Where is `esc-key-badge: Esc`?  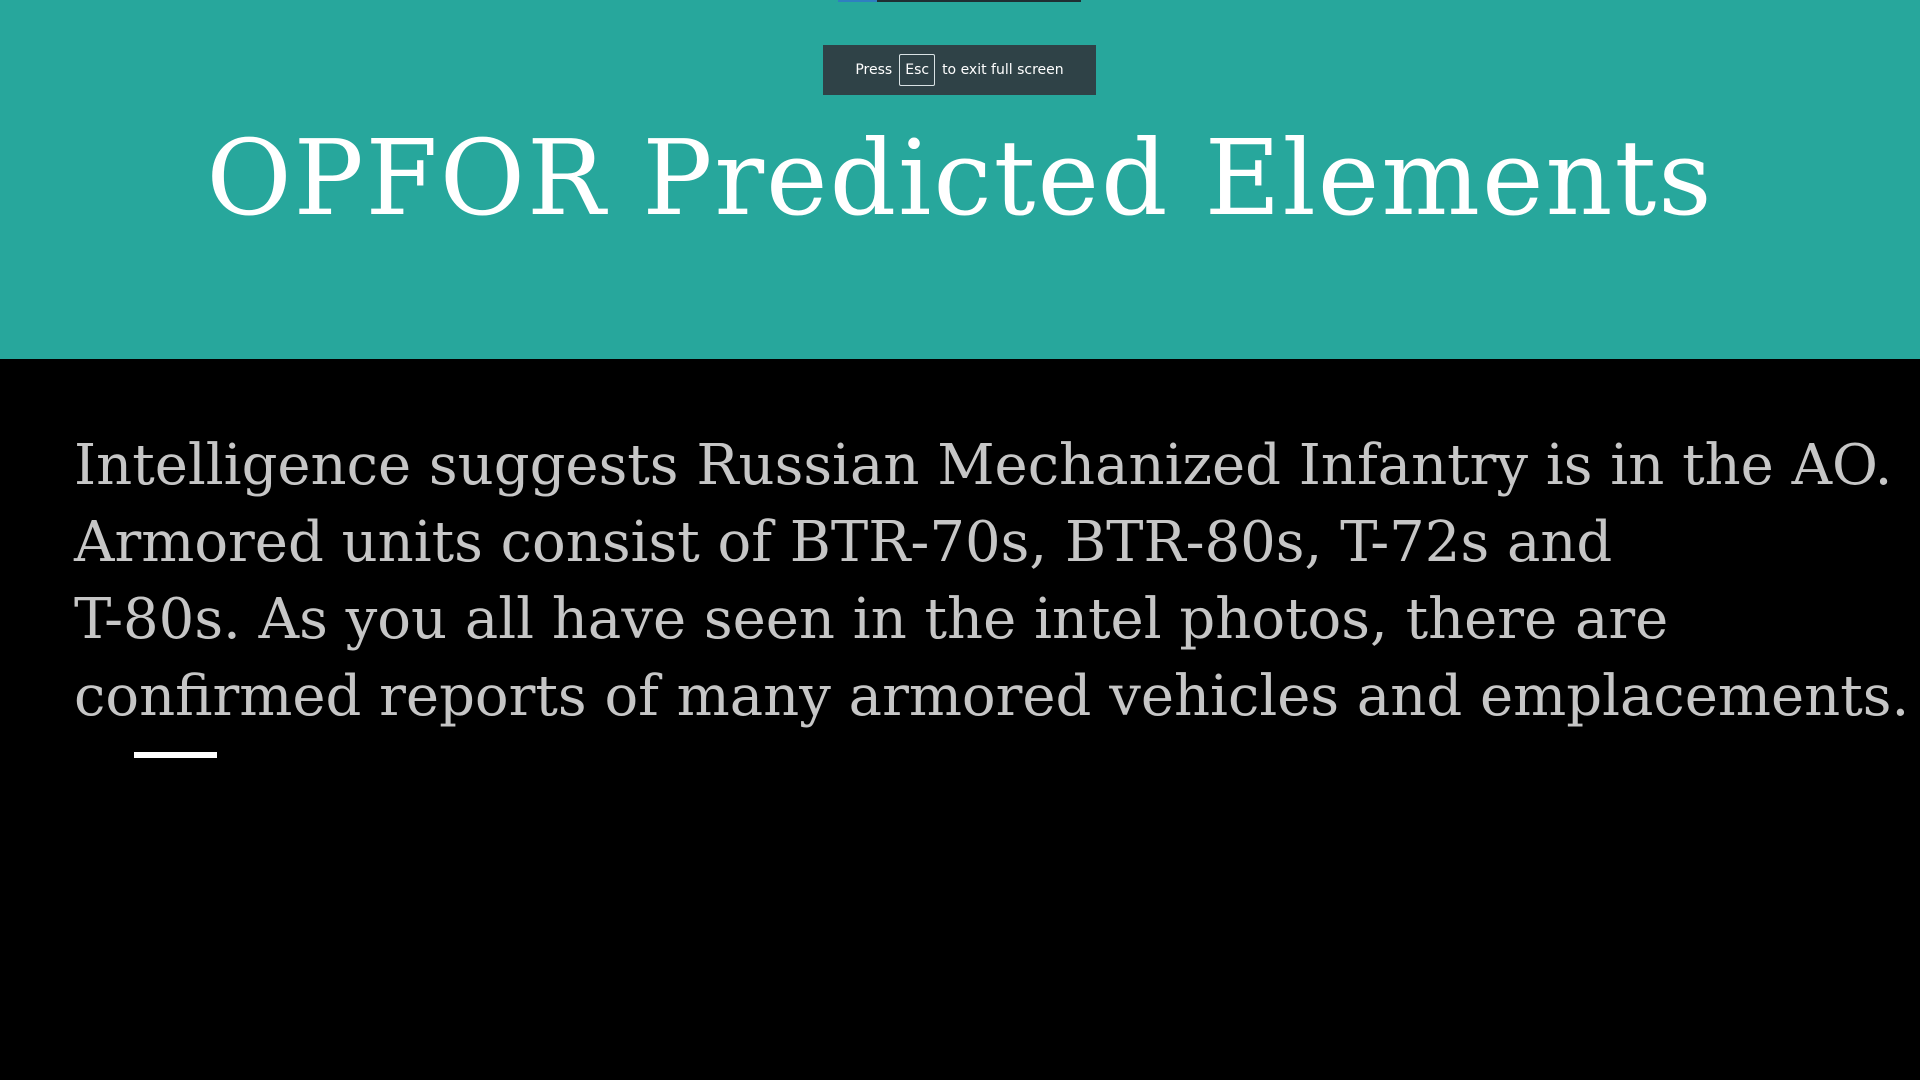 esc-key-badge: Esc is located at coordinates (917, 70).